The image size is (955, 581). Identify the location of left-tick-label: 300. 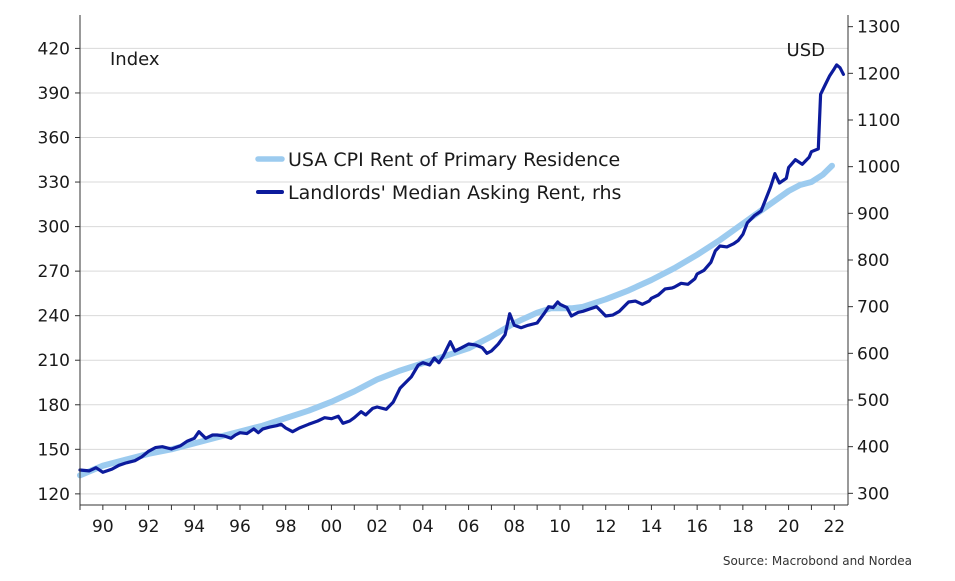
(54, 228).